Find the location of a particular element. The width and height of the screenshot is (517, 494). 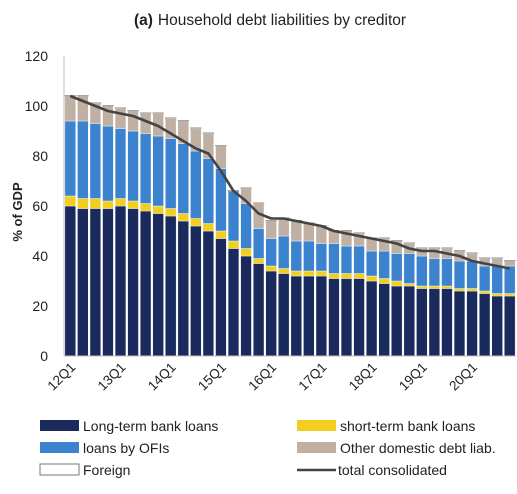

y-axis-ticks: 0 20 40 60 80 100 120 is located at coordinates (45, 206).